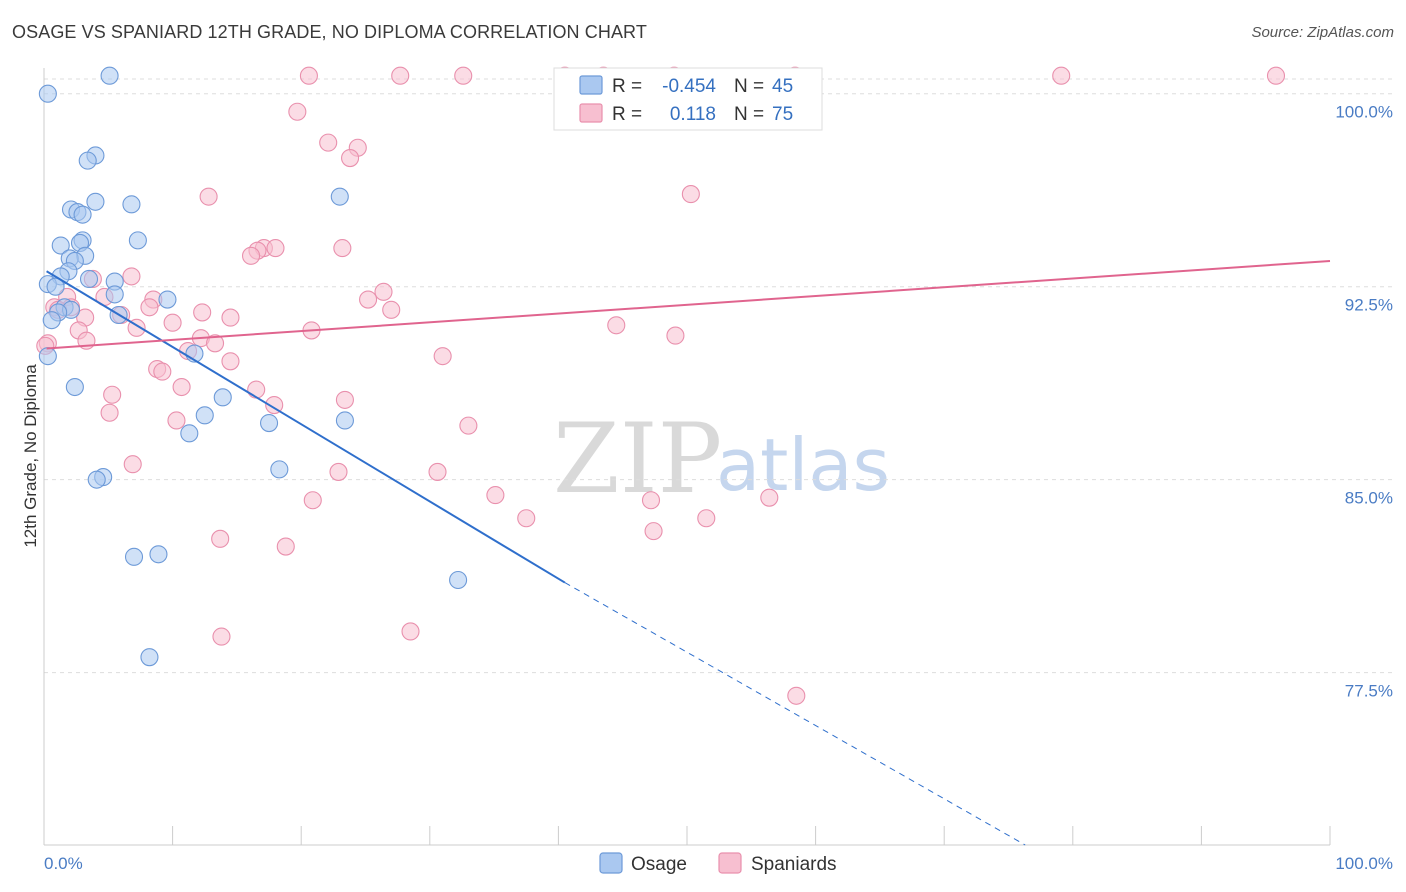 Image resolution: width=1406 pixels, height=892 pixels. I want to click on x-tick-labels: 0.0% 100.0%, so click(718, 863).